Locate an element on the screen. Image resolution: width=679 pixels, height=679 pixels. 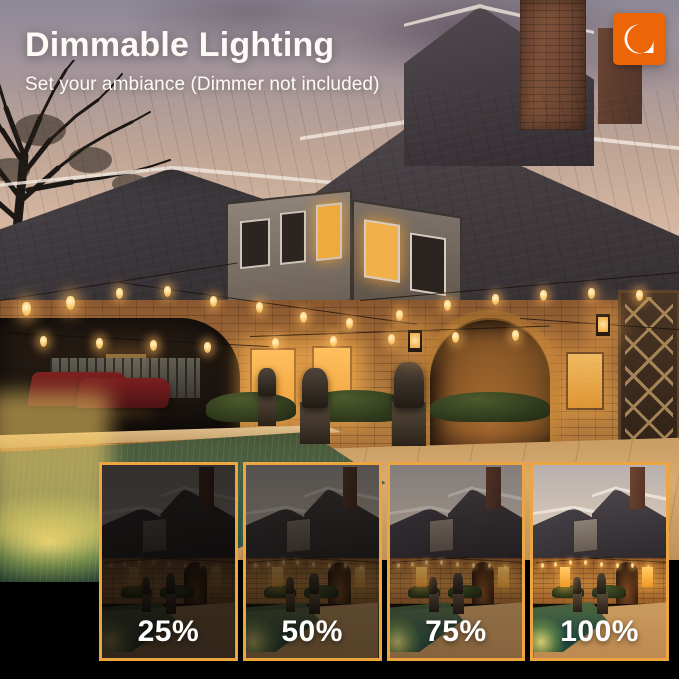
brick-archway-trim is located at coordinates (490, 390).